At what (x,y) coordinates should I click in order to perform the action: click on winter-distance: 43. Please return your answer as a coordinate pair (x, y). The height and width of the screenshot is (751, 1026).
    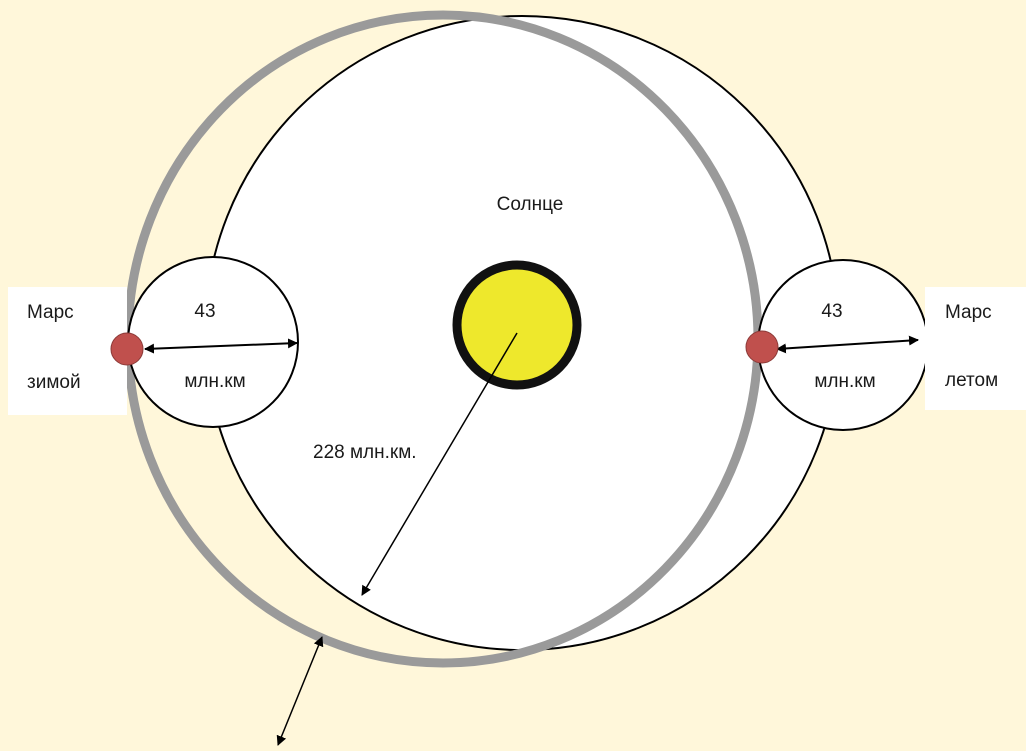
    Looking at the image, I should click on (204, 311).